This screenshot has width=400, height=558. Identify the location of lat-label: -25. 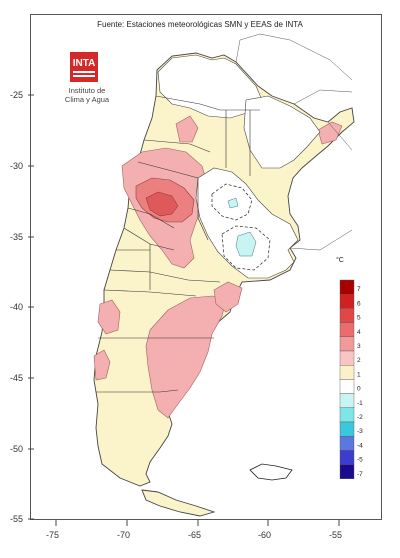
(16, 95).